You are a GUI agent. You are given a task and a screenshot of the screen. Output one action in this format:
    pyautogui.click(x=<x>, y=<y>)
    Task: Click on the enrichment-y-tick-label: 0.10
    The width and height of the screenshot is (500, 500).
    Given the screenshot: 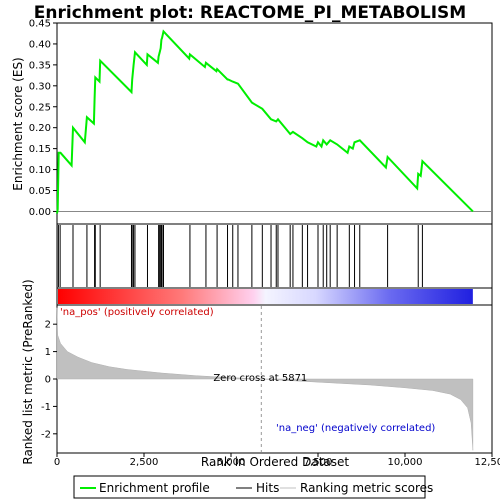 What is the action you would take?
    pyautogui.click(x=40, y=170)
    